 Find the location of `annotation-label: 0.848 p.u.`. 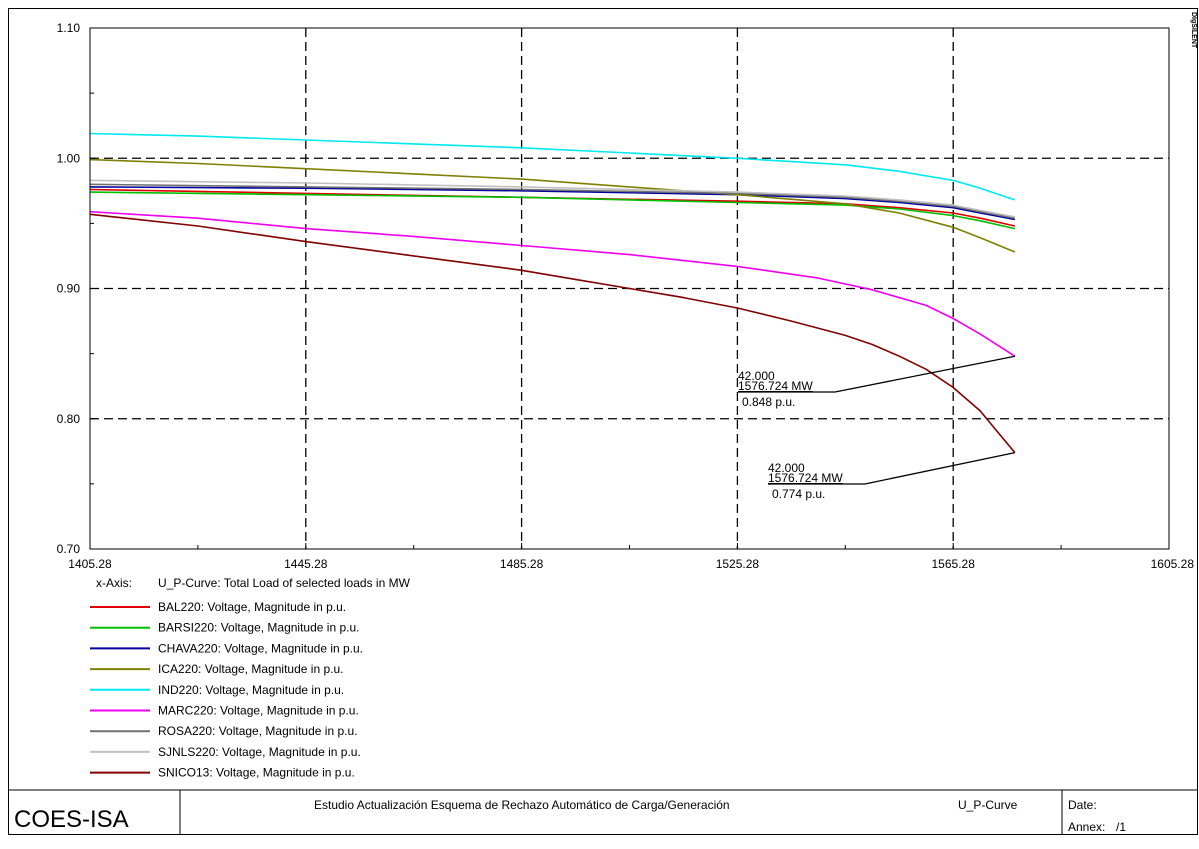

annotation-label: 0.848 p.u. is located at coordinates (768, 402).